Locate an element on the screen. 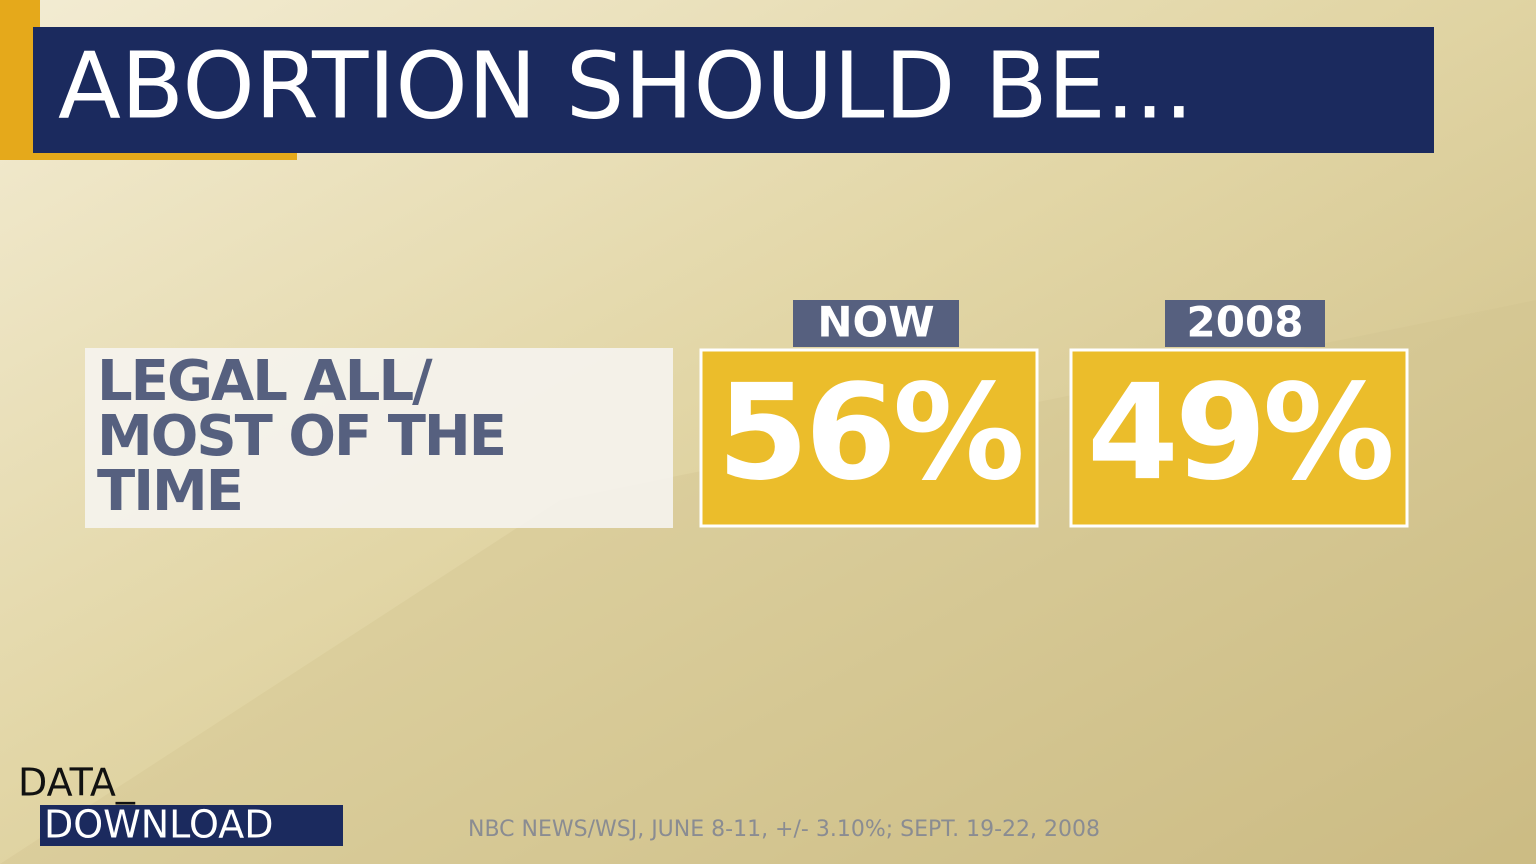  title-bar is located at coordinates (733, 90).